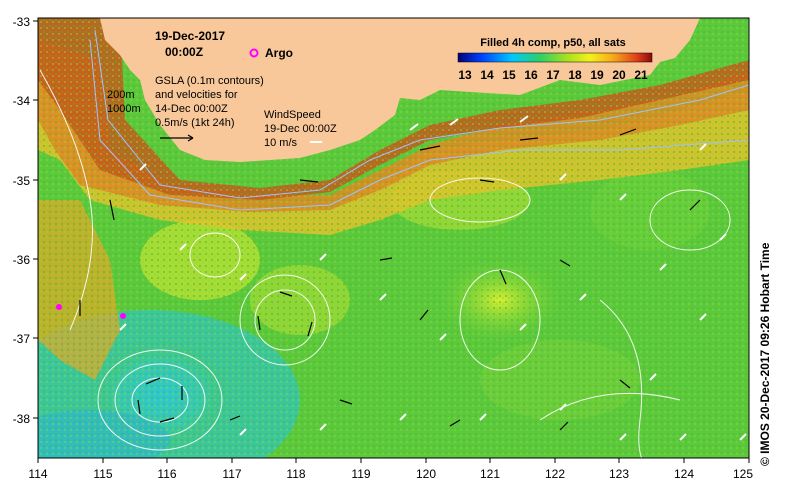  I want to click on colorbar-ticks: 13 14 15 16 17 18 19 20 21, so click(553, 75).